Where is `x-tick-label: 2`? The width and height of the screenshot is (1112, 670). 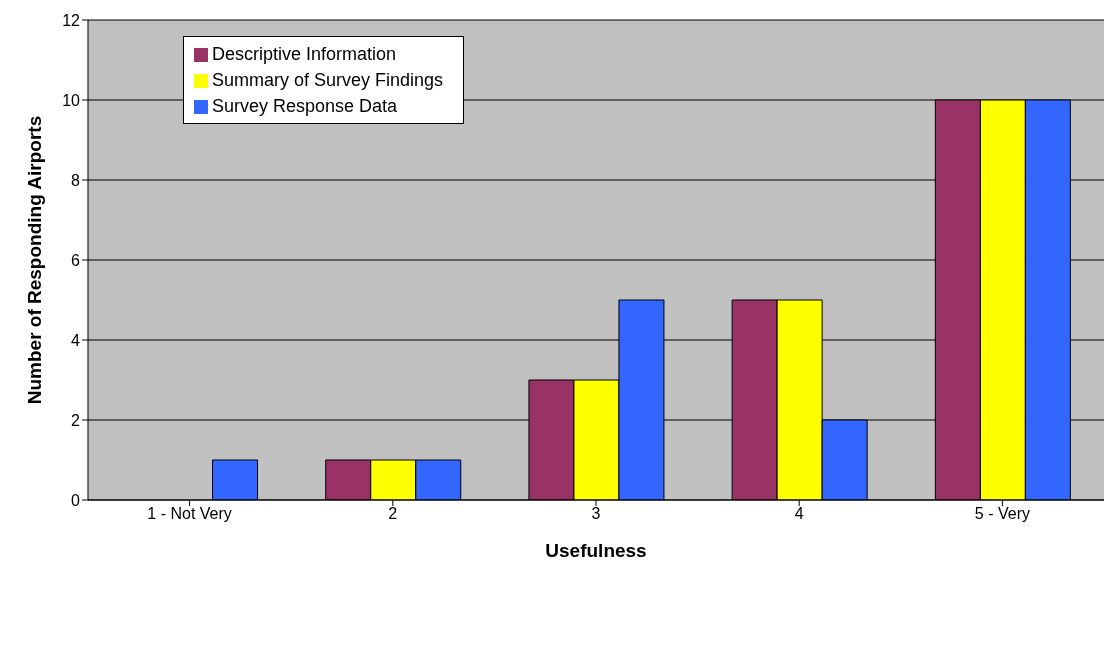 x-tick-label: 2 is located at coordinates (393, 514).